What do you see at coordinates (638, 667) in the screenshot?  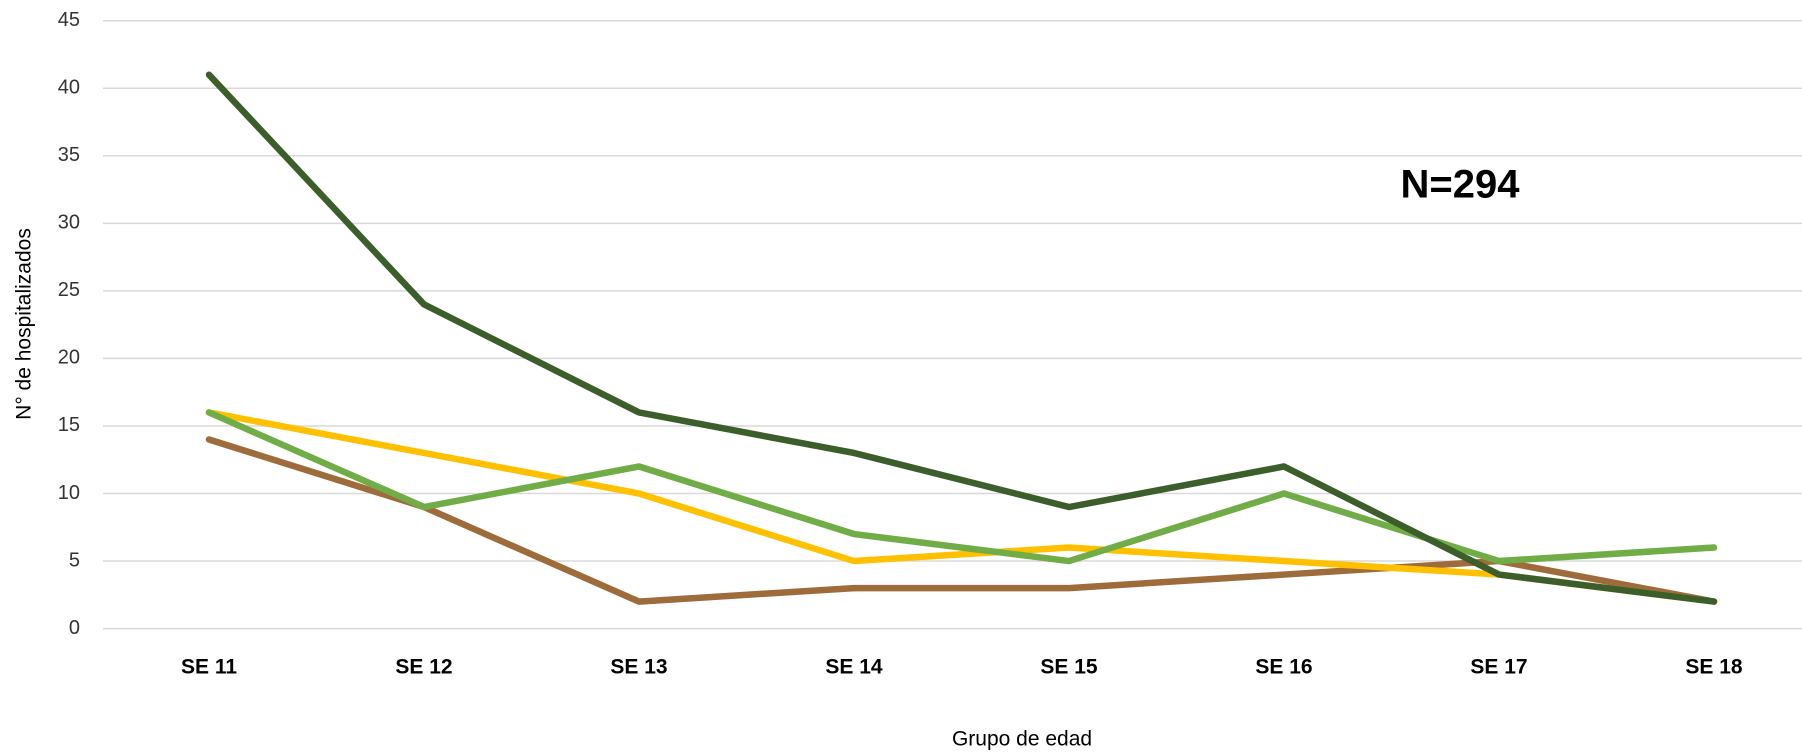 I see `x-tick-label: SE 13` at bounding box center [638, 667].